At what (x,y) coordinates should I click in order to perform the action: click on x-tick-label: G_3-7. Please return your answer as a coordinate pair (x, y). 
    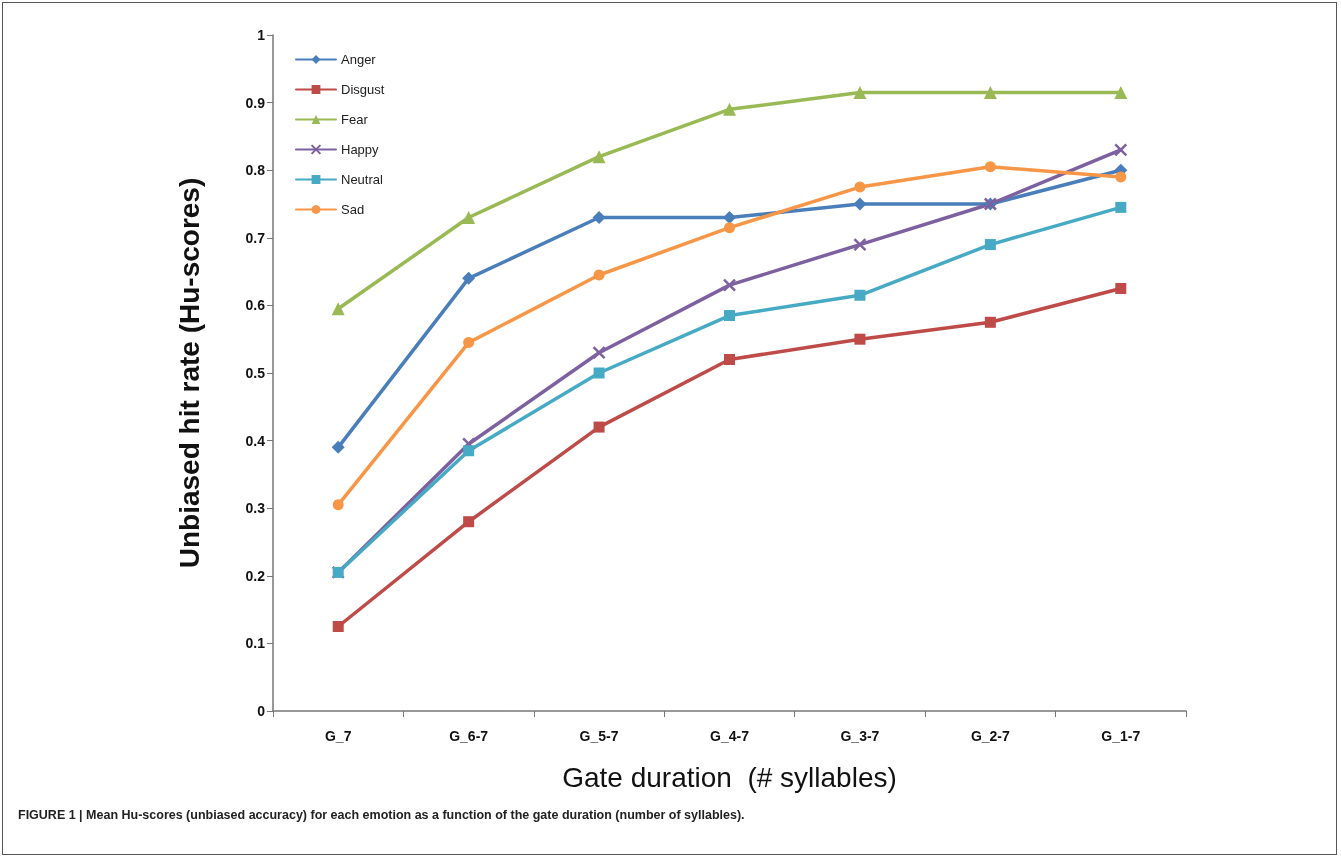
    Looking at the image, I should click on (860, 736).